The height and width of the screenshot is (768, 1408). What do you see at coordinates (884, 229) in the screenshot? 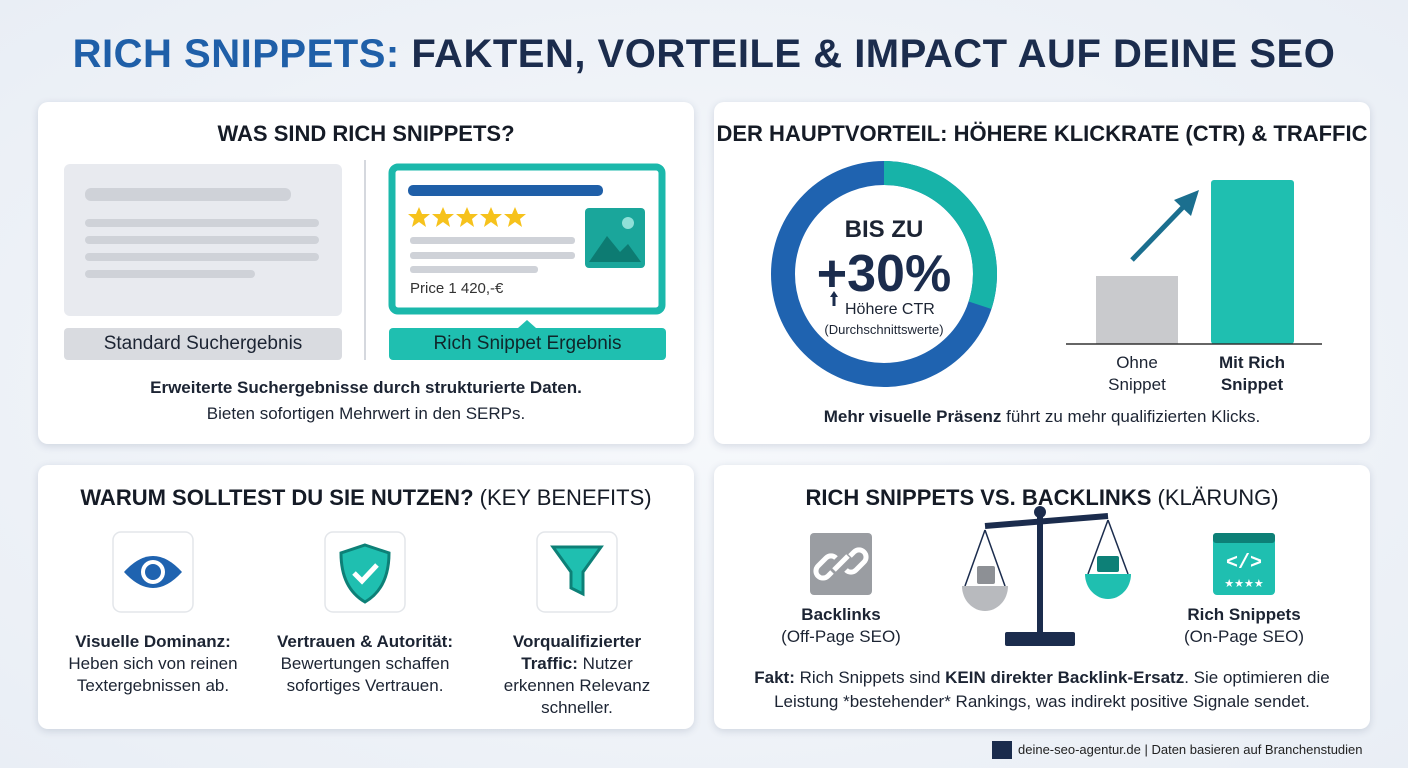
I see `donut-top: BIS ZU` at bounding box center [884, 229].